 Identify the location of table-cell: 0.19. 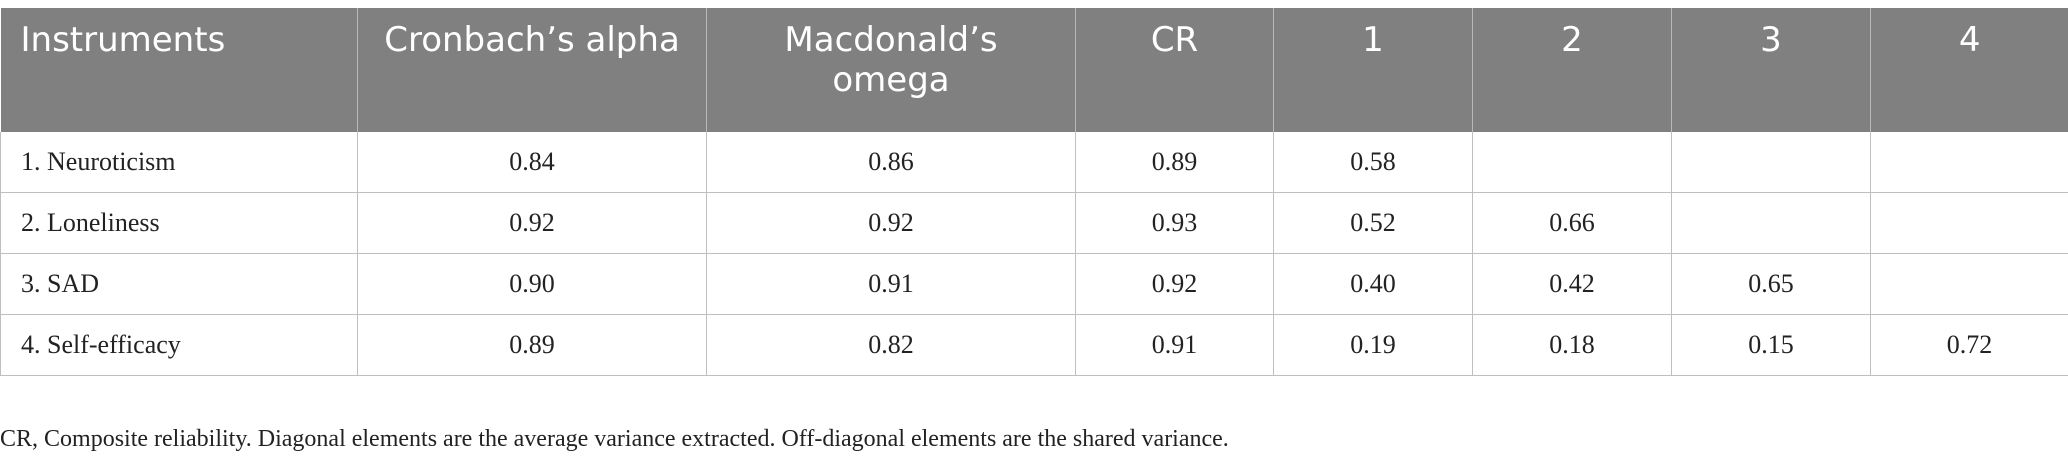
(1373, 345).